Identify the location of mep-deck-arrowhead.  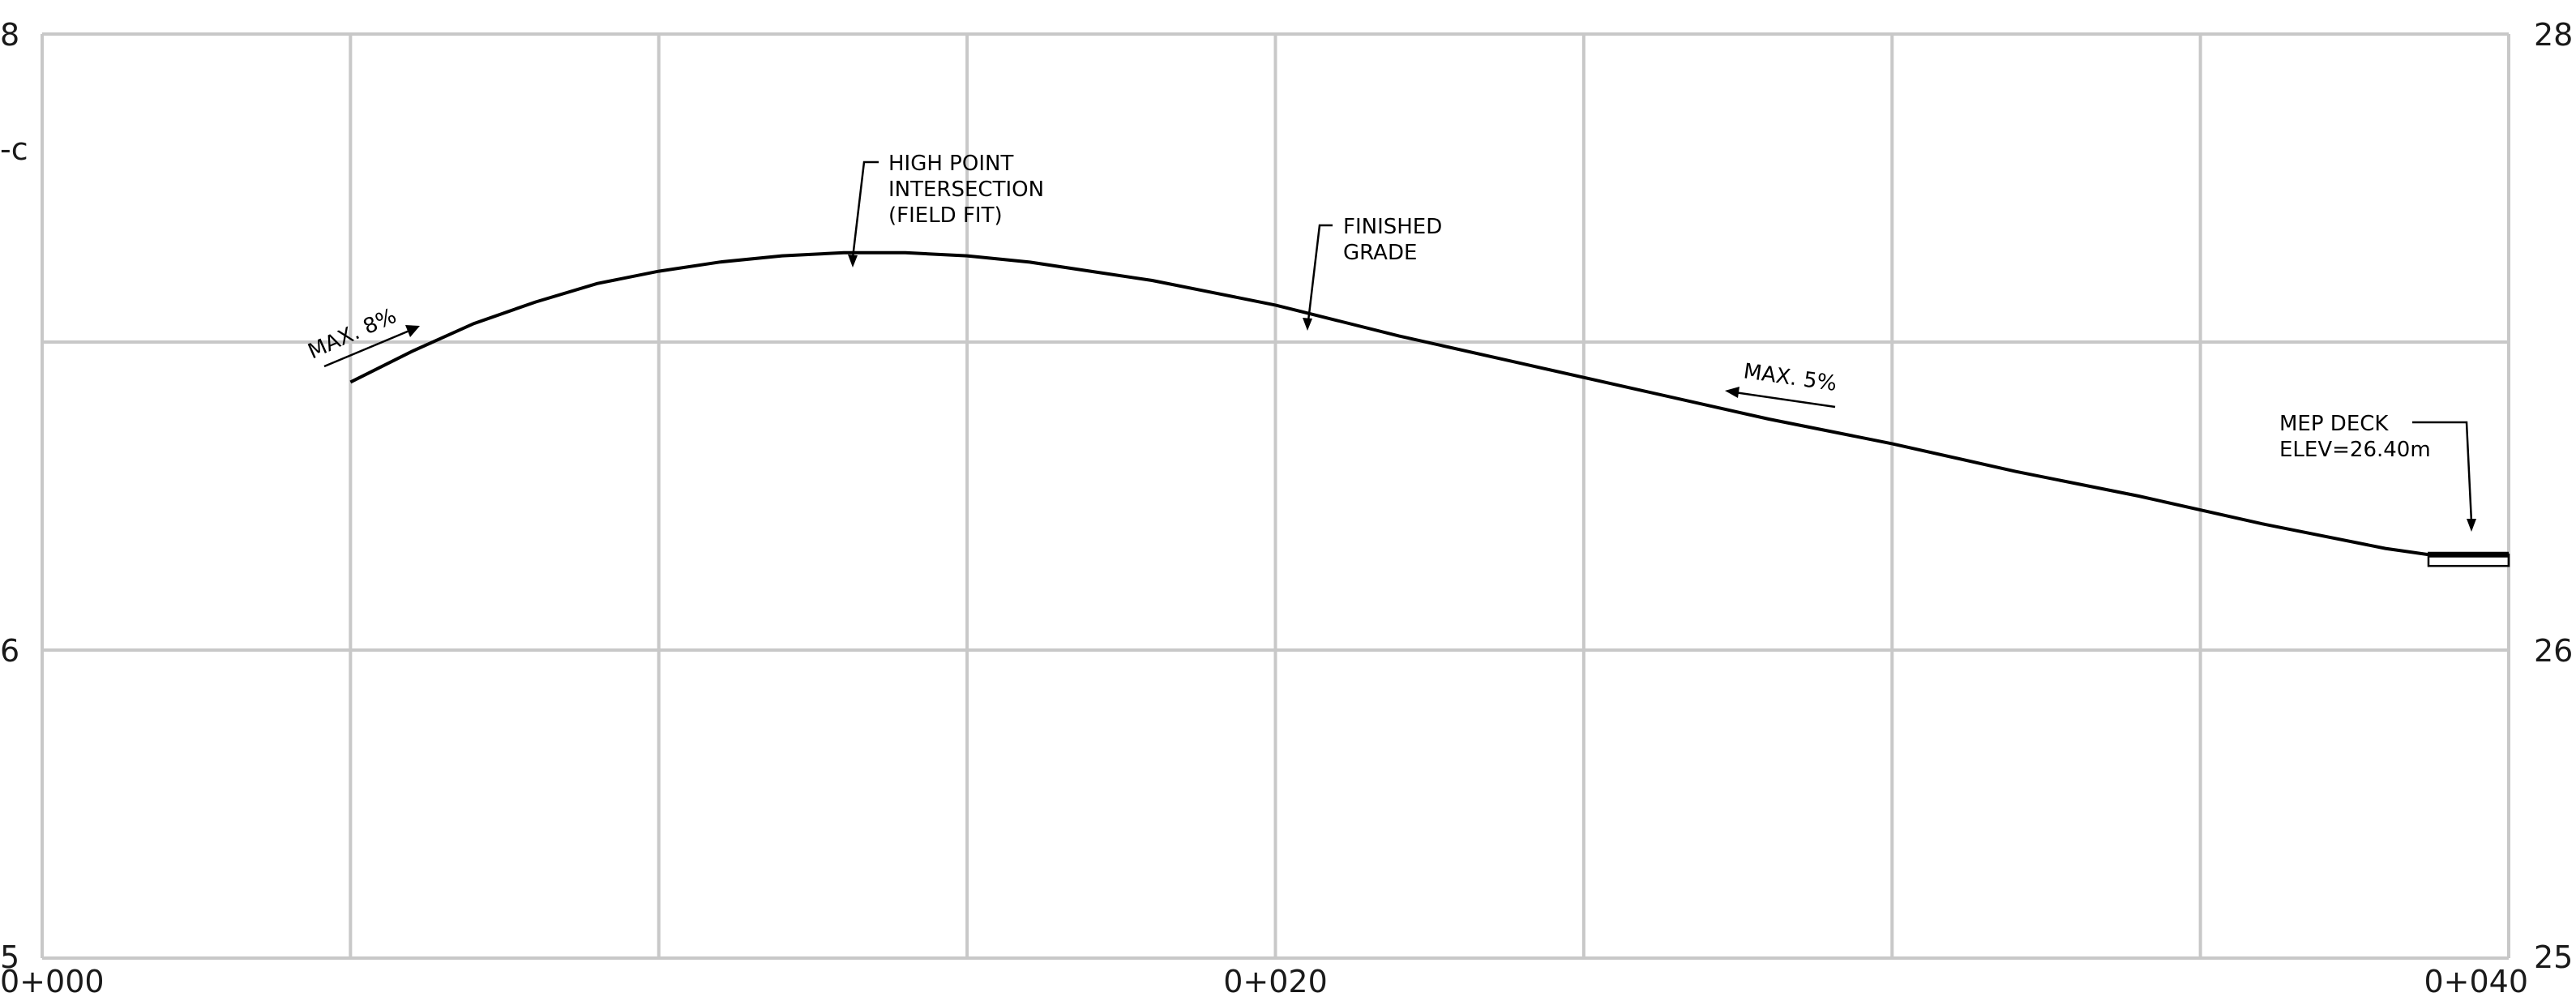
(2471, 526).